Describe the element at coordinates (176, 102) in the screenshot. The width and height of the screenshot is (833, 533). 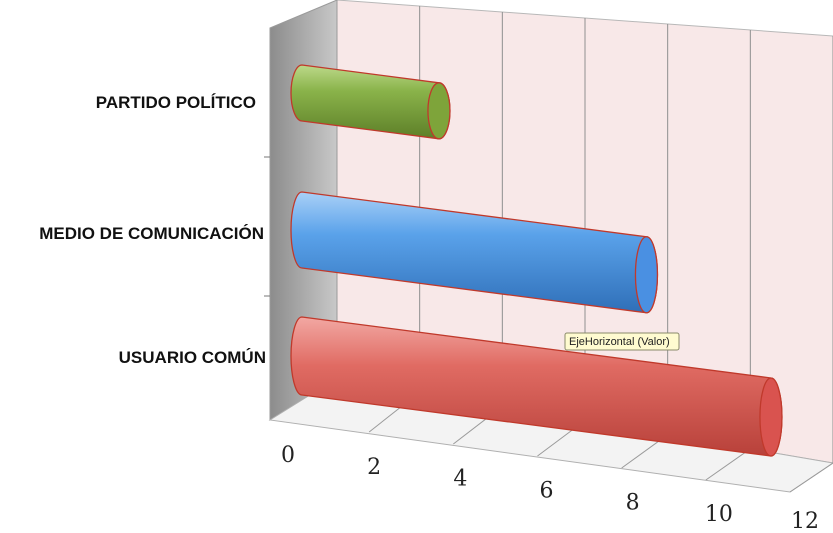
I see `category-label: PARTIDO POLÍTICO` at that location.